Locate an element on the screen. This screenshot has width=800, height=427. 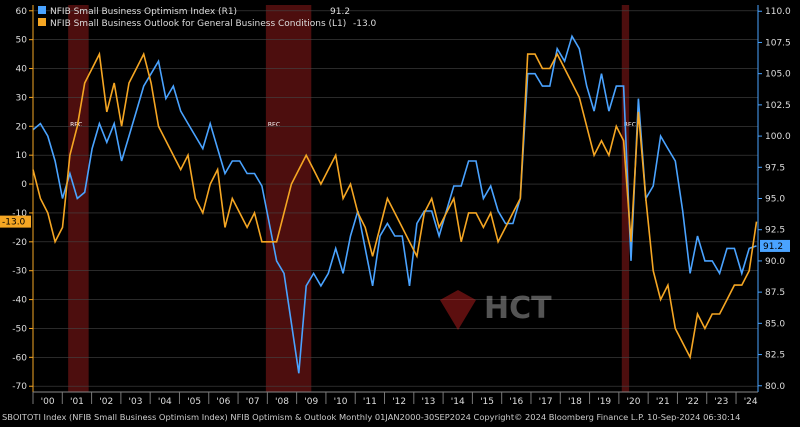
x-tick-label: '16 is located at coordinates (516, 402).